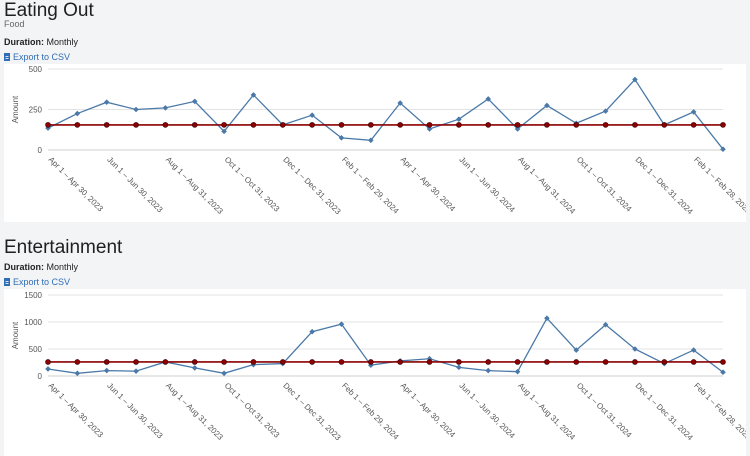  I want to click on actual-series-line, so click(385, 345).